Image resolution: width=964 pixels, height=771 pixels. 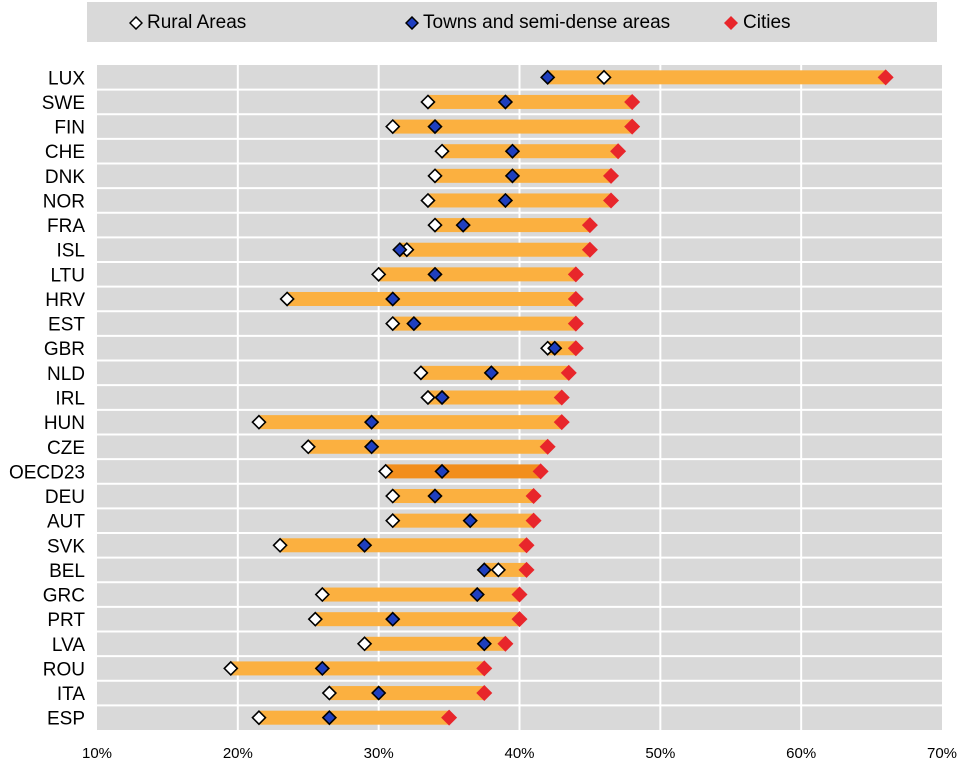 What do you see at coordinates (70, 251) in the screenshot?
I see `country-label: ISL` at bounding box center [70, 251].